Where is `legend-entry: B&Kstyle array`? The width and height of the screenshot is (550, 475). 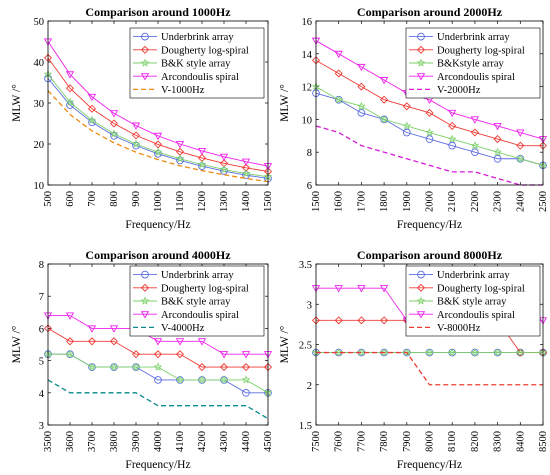 legend-entry: B&Kstyle array is located at coordinates (471, 64).